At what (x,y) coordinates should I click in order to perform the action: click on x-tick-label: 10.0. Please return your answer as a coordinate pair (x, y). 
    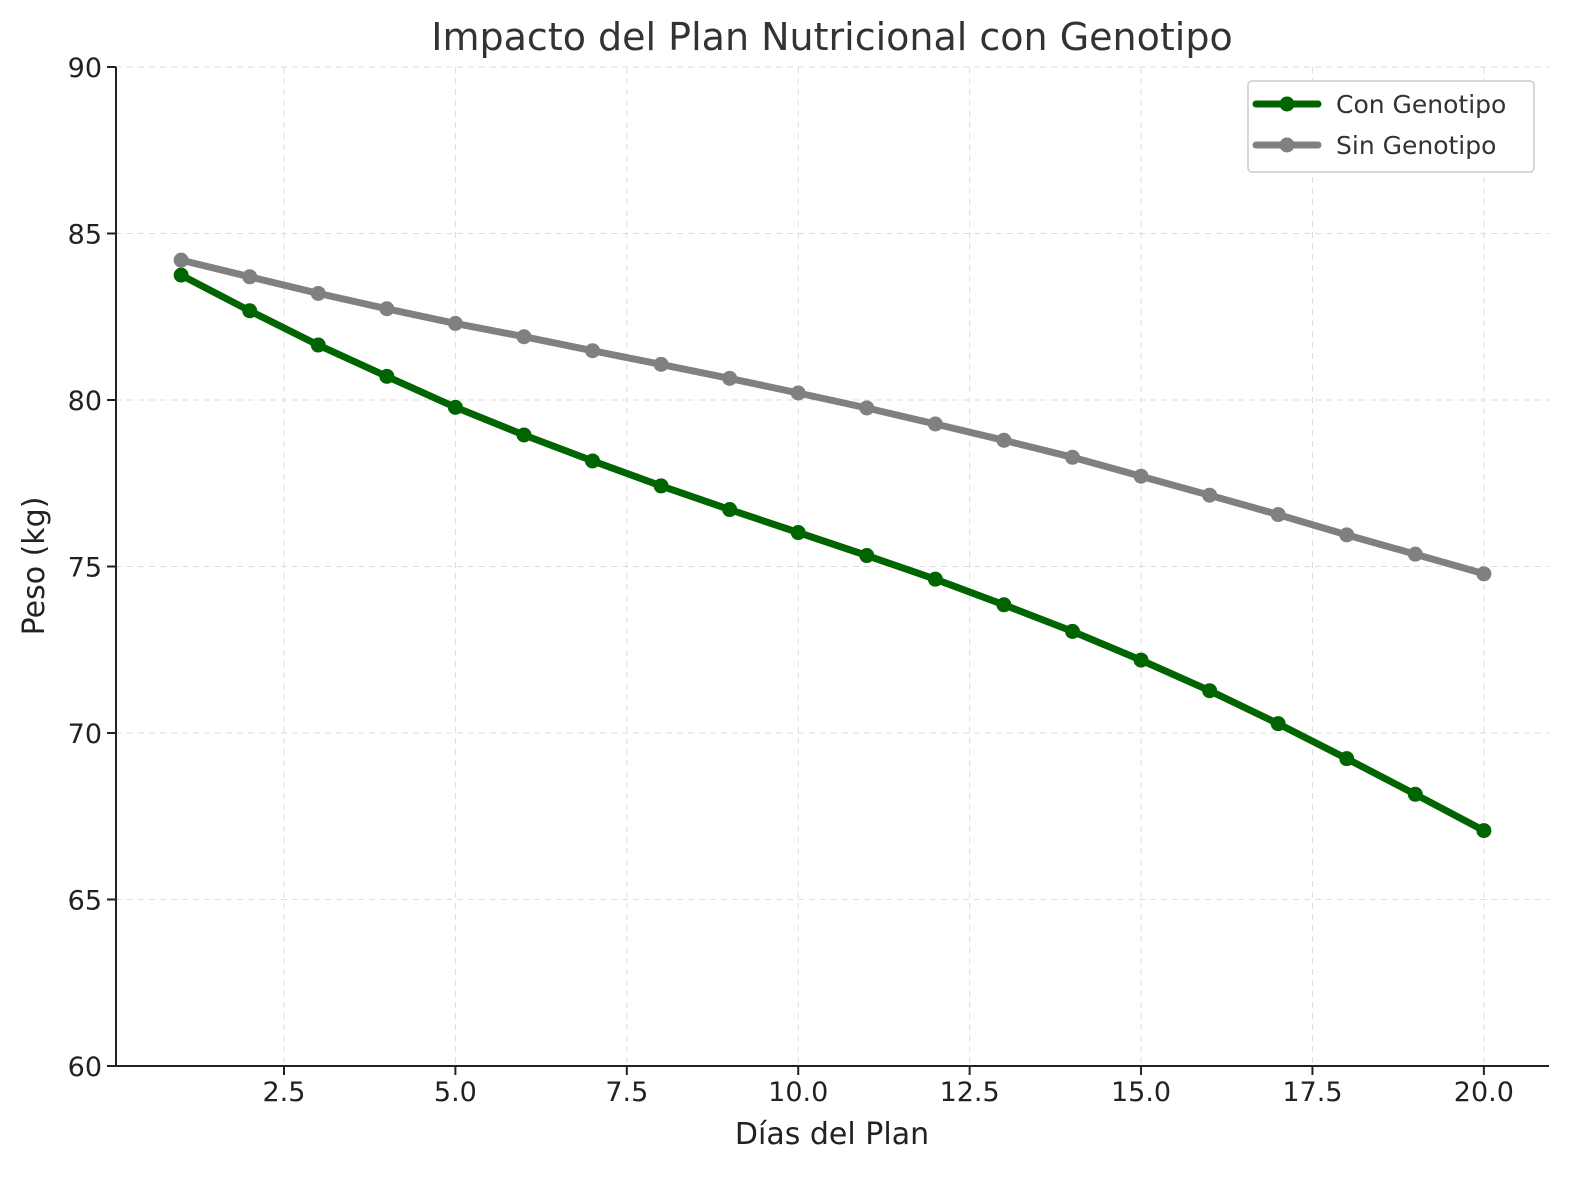
    Looking at the image, I should click on (798, 1092).